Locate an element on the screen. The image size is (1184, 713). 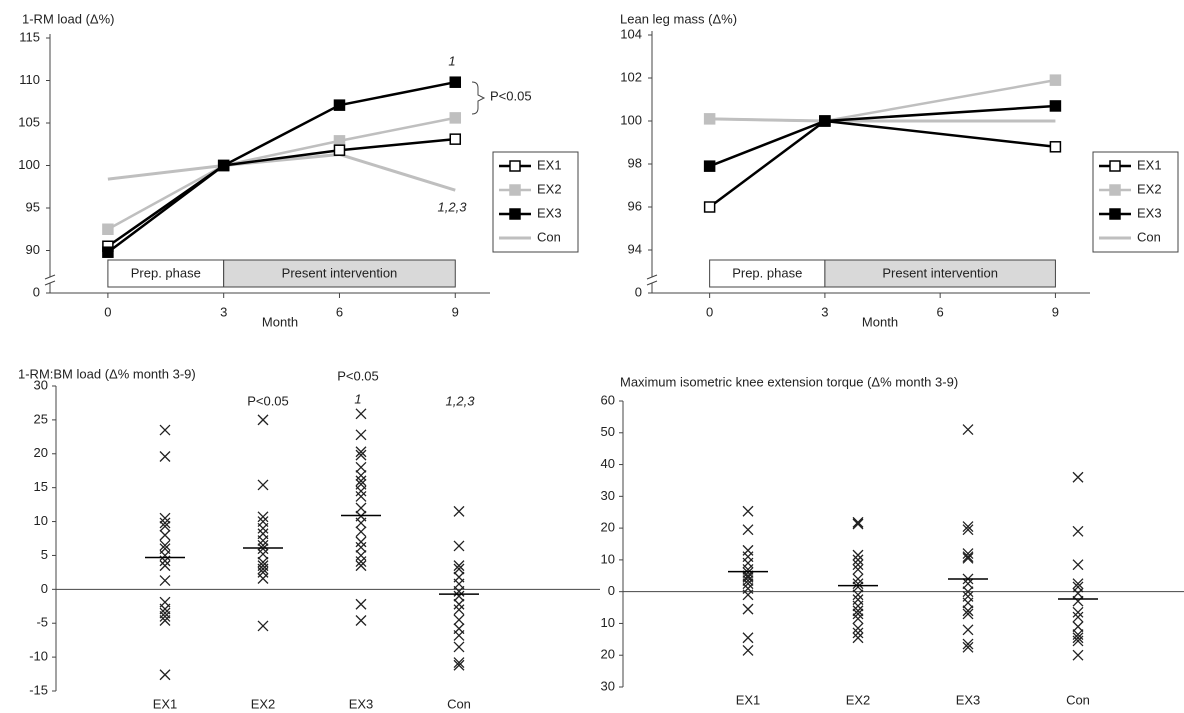
y-tick-label: 0 is located at coordinates (36, 291).